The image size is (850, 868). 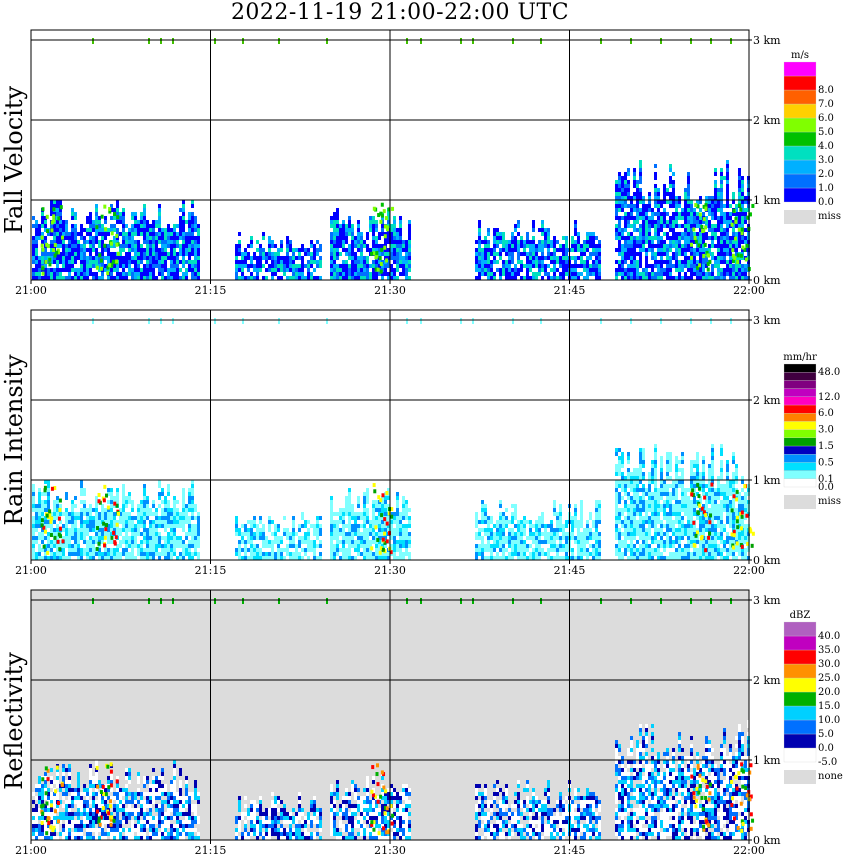 I want to click on colorbar-label: 40.0, so click(x=829, y=636).